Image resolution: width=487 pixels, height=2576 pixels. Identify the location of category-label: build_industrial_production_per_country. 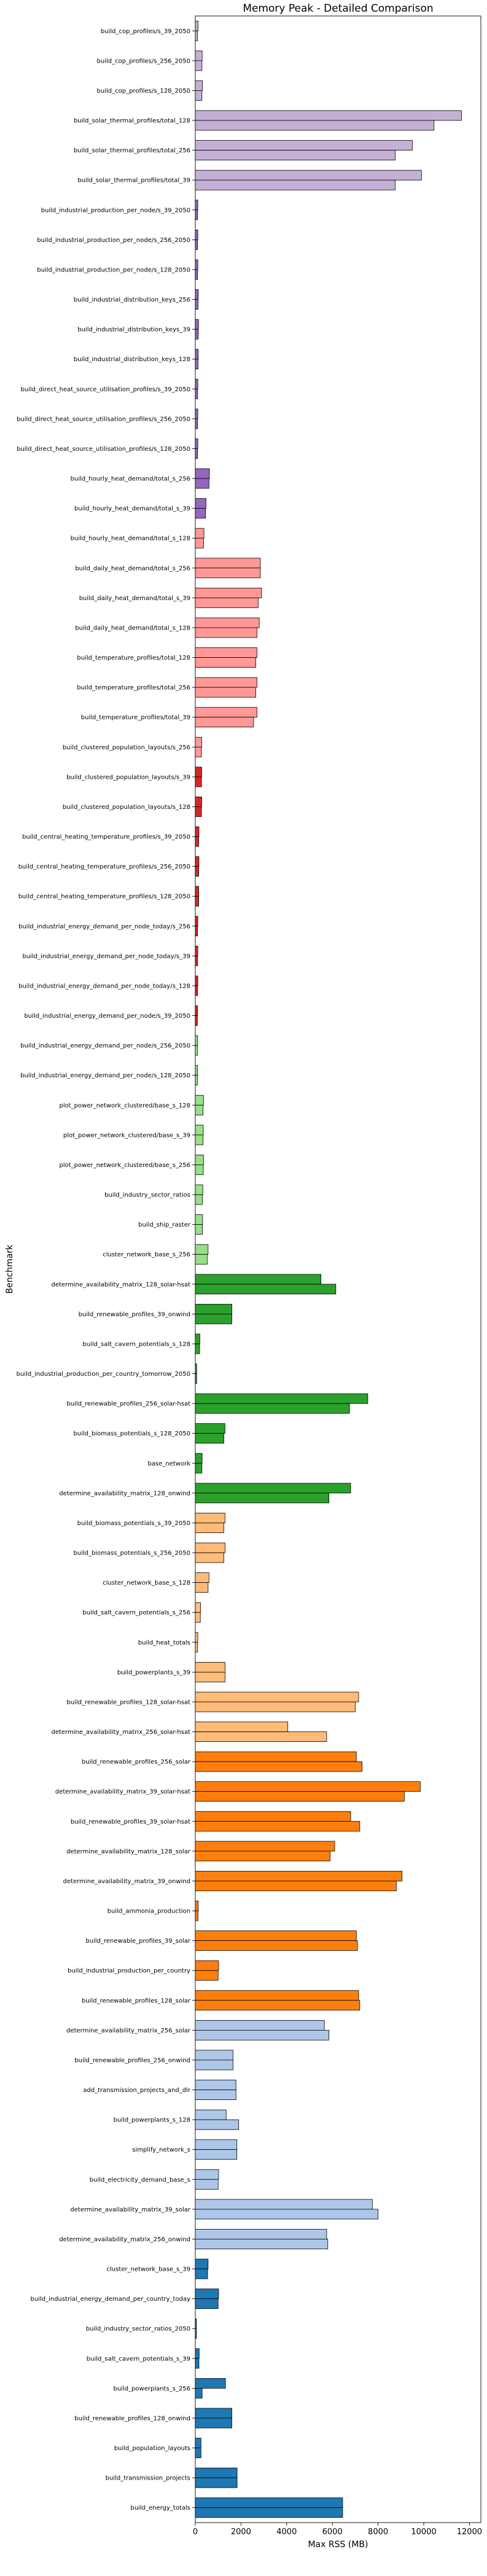
(129, 1971).